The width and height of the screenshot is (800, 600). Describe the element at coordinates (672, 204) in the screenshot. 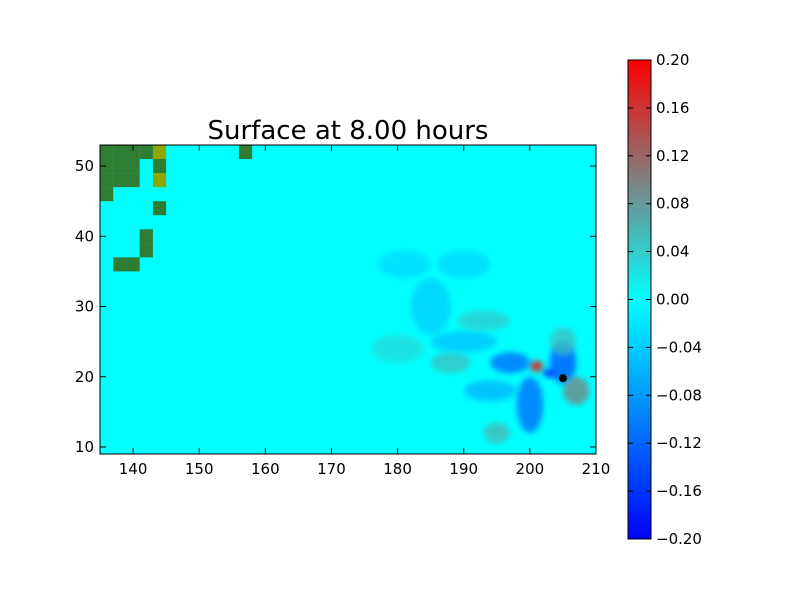

I see `colorbar-tick-label: 0.08` at that location.